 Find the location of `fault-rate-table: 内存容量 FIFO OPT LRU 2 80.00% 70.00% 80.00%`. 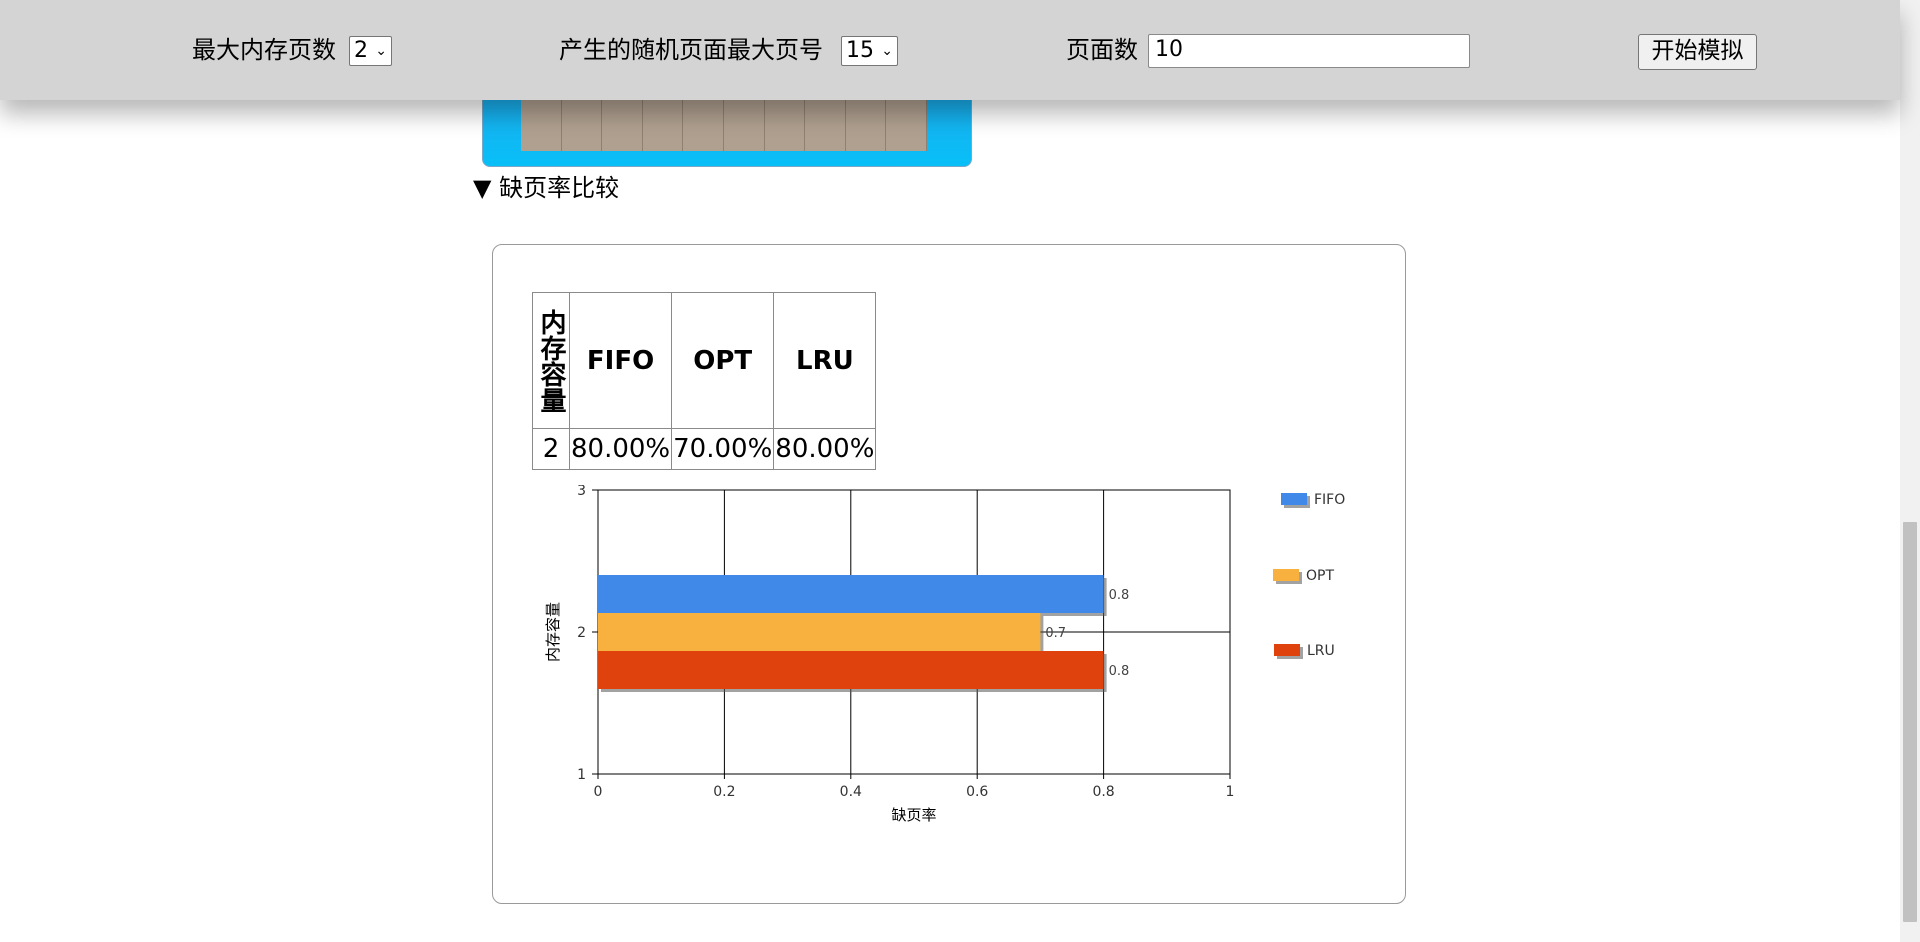

fault-rate-table: 内存容量 FIFO OPT LRU 2 80.00% 70.00% 80.00% is located at coordinates (704, 381).